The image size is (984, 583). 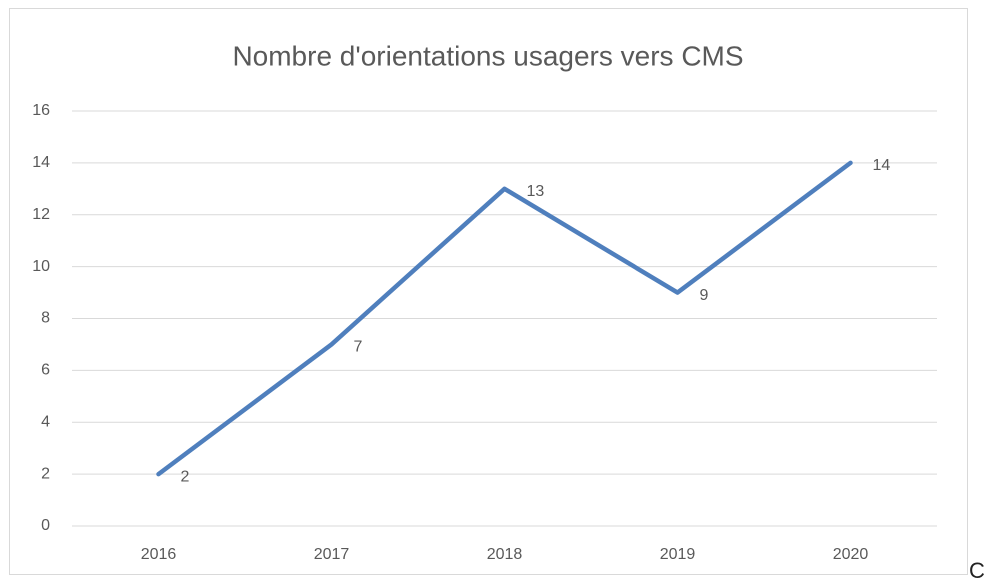 I want to click on data-label: 2, so click(x=185, y=476).